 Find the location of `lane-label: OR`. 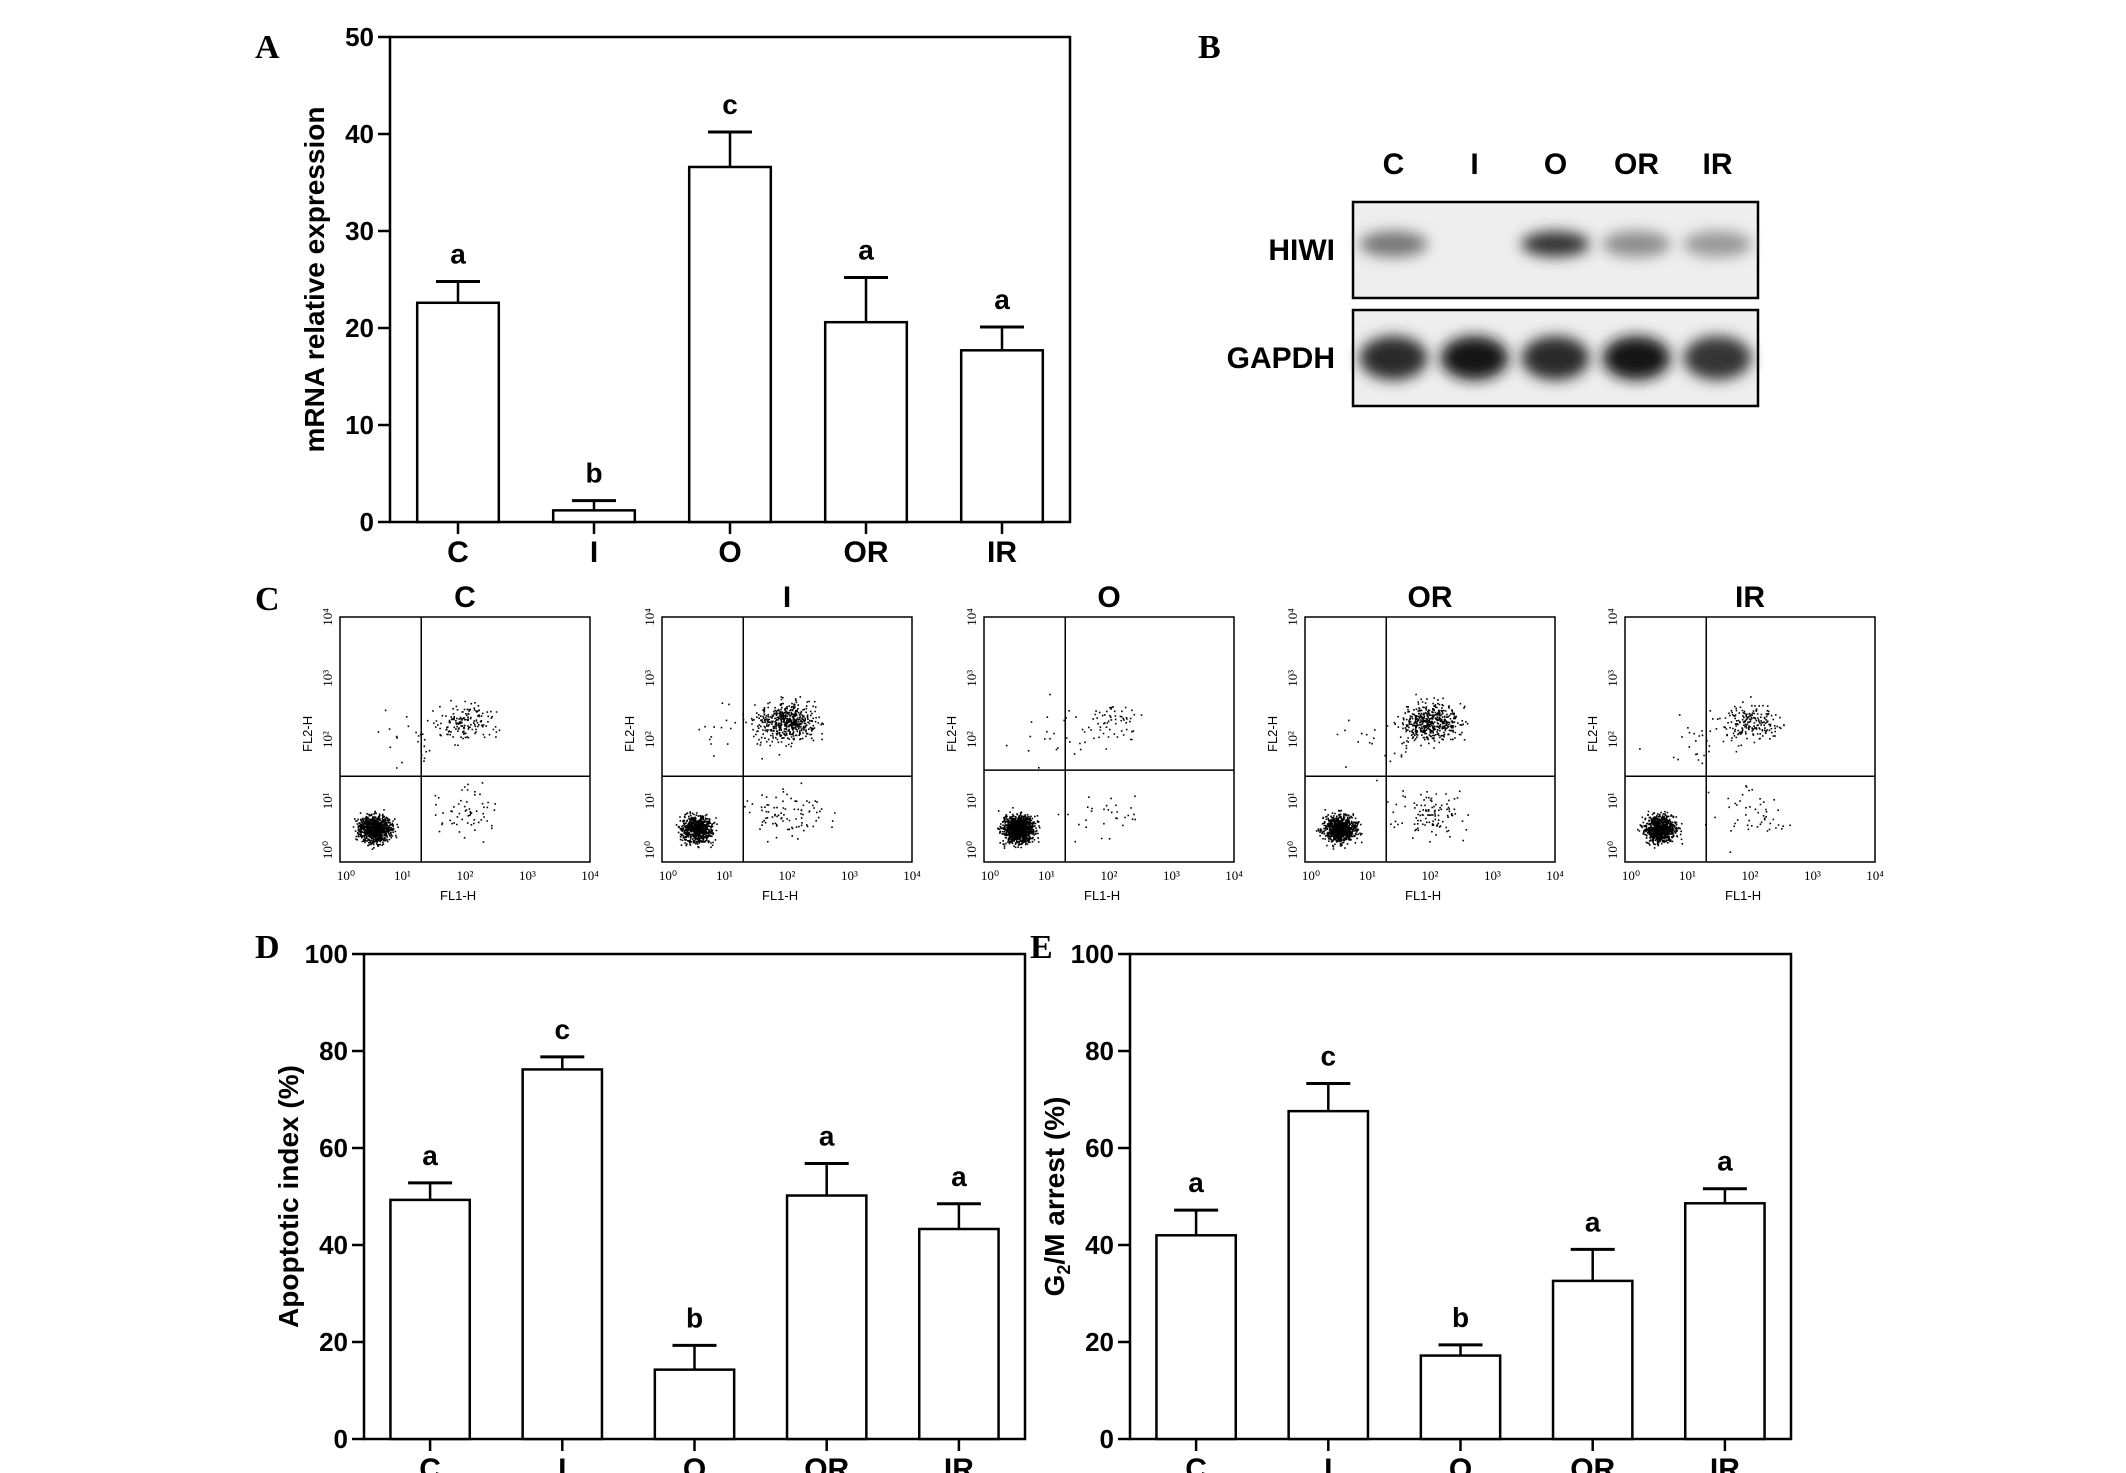

lane-label: OR is located at coordinates (1636, 164).